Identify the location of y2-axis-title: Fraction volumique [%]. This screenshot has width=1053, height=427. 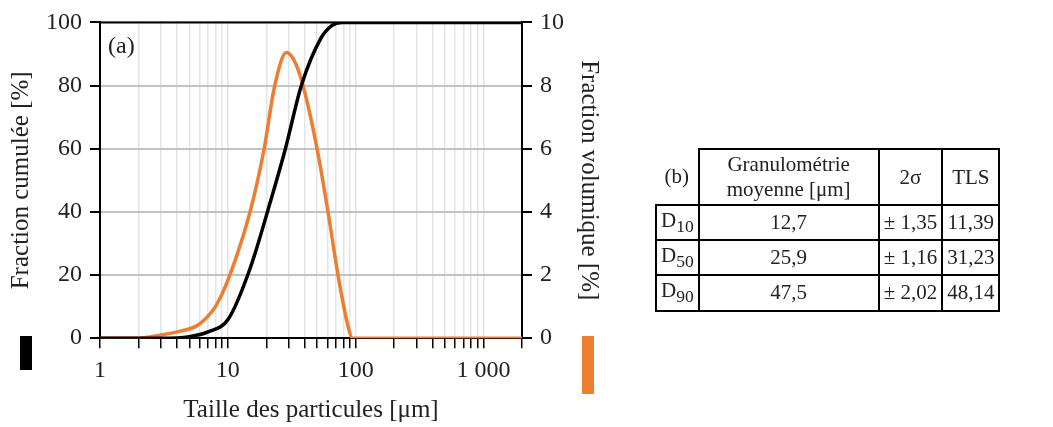
(591, 180).